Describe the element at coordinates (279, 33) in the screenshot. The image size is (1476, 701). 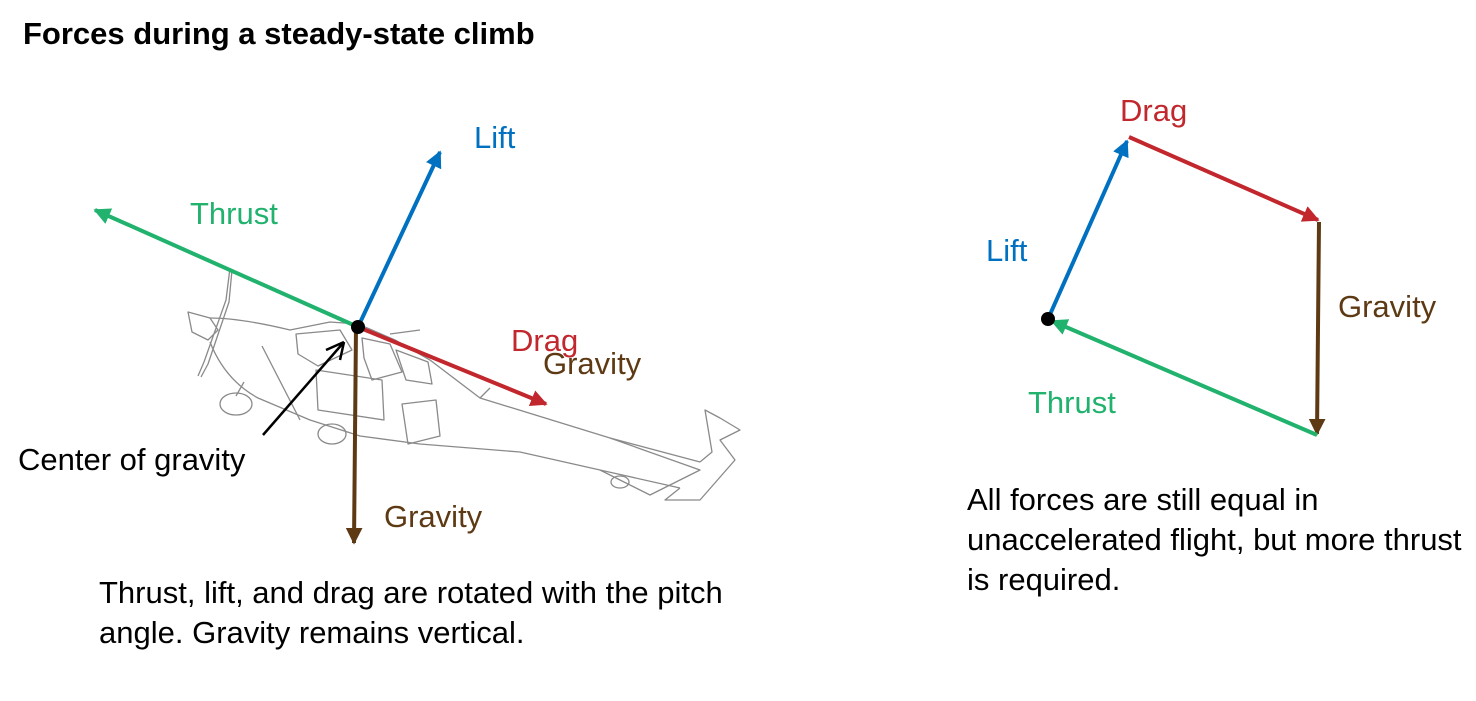
I see `page-title: Forces during a steady-state climb` at that location.